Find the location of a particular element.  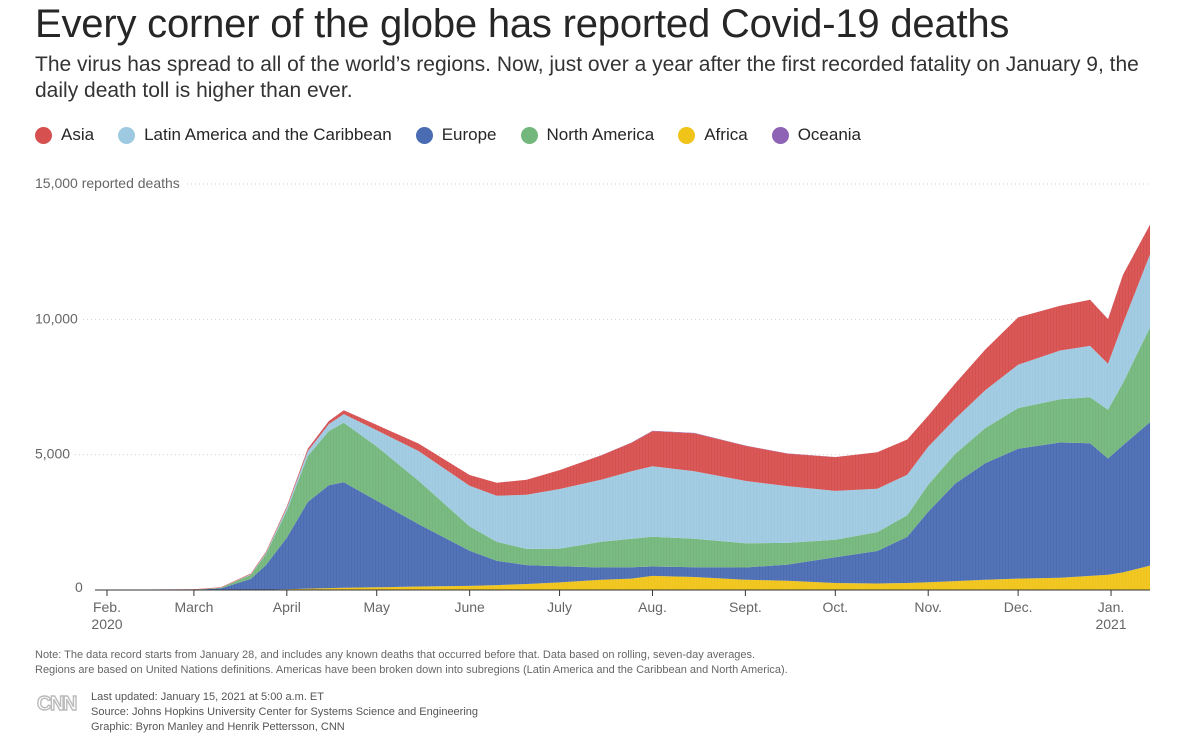

x-tick-label: Nov. is located at coordinates (928, 607).